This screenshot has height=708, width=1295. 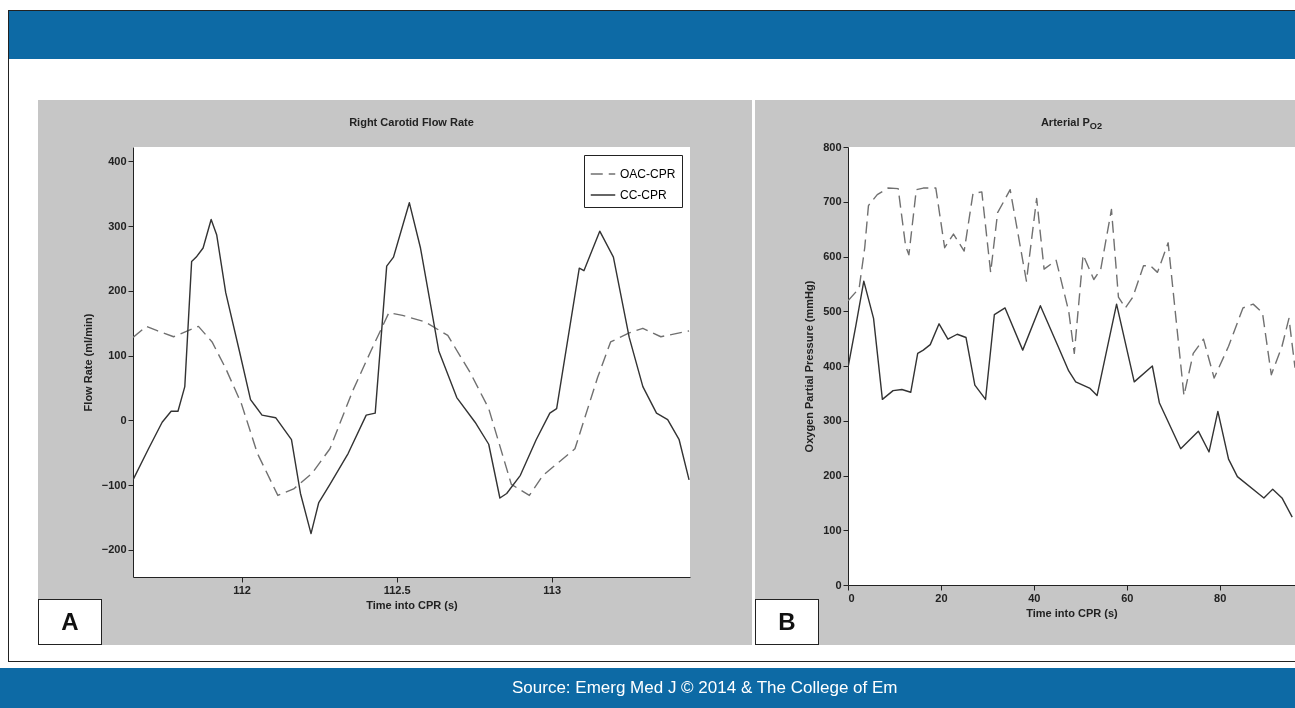 I want to click on x-tick-label: 20, so click(x=941, y=597).